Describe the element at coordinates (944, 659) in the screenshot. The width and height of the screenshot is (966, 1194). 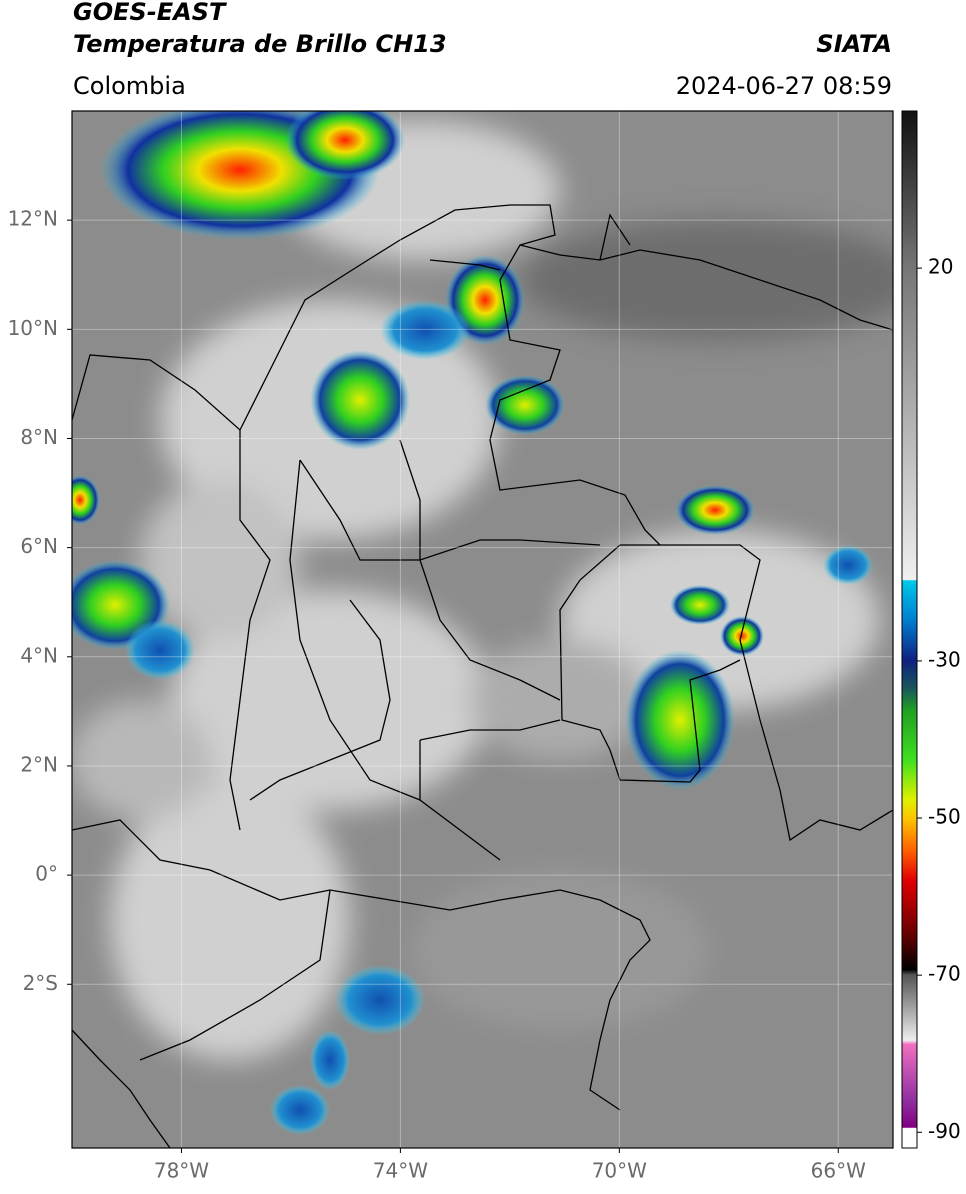
I see `colorbar-tick-label: -30` at that location.